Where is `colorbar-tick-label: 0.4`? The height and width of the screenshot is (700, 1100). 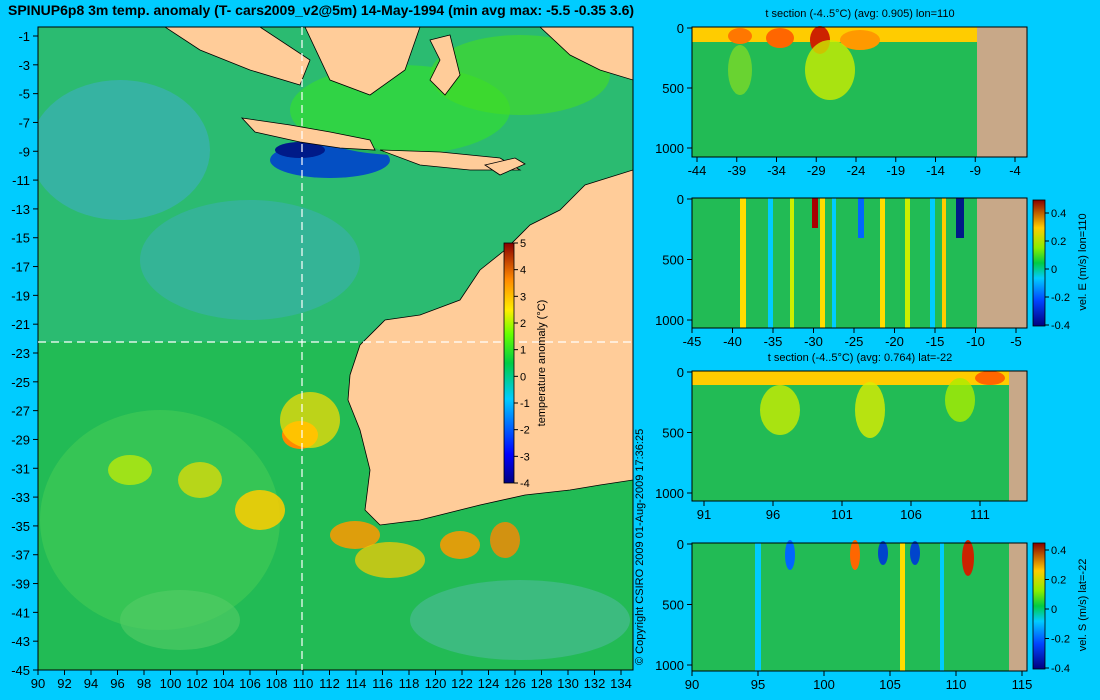
colorbar-tick-label: 0.4 is located at coordinates (1058, 551).